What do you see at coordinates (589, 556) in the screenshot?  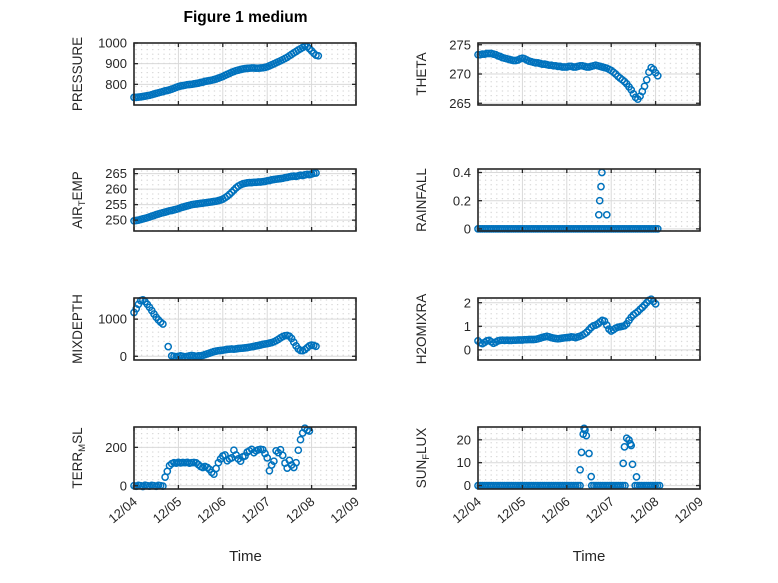 I see `x-axis-label-right: Time` at bounding box center [589, 556].